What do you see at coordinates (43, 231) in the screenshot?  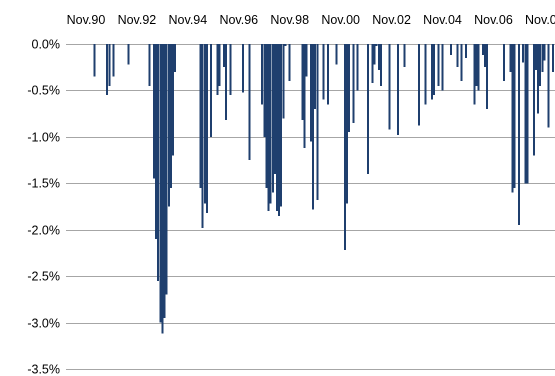 I see `y-tick-label: -2.0%` at bounding box center [43, 231].